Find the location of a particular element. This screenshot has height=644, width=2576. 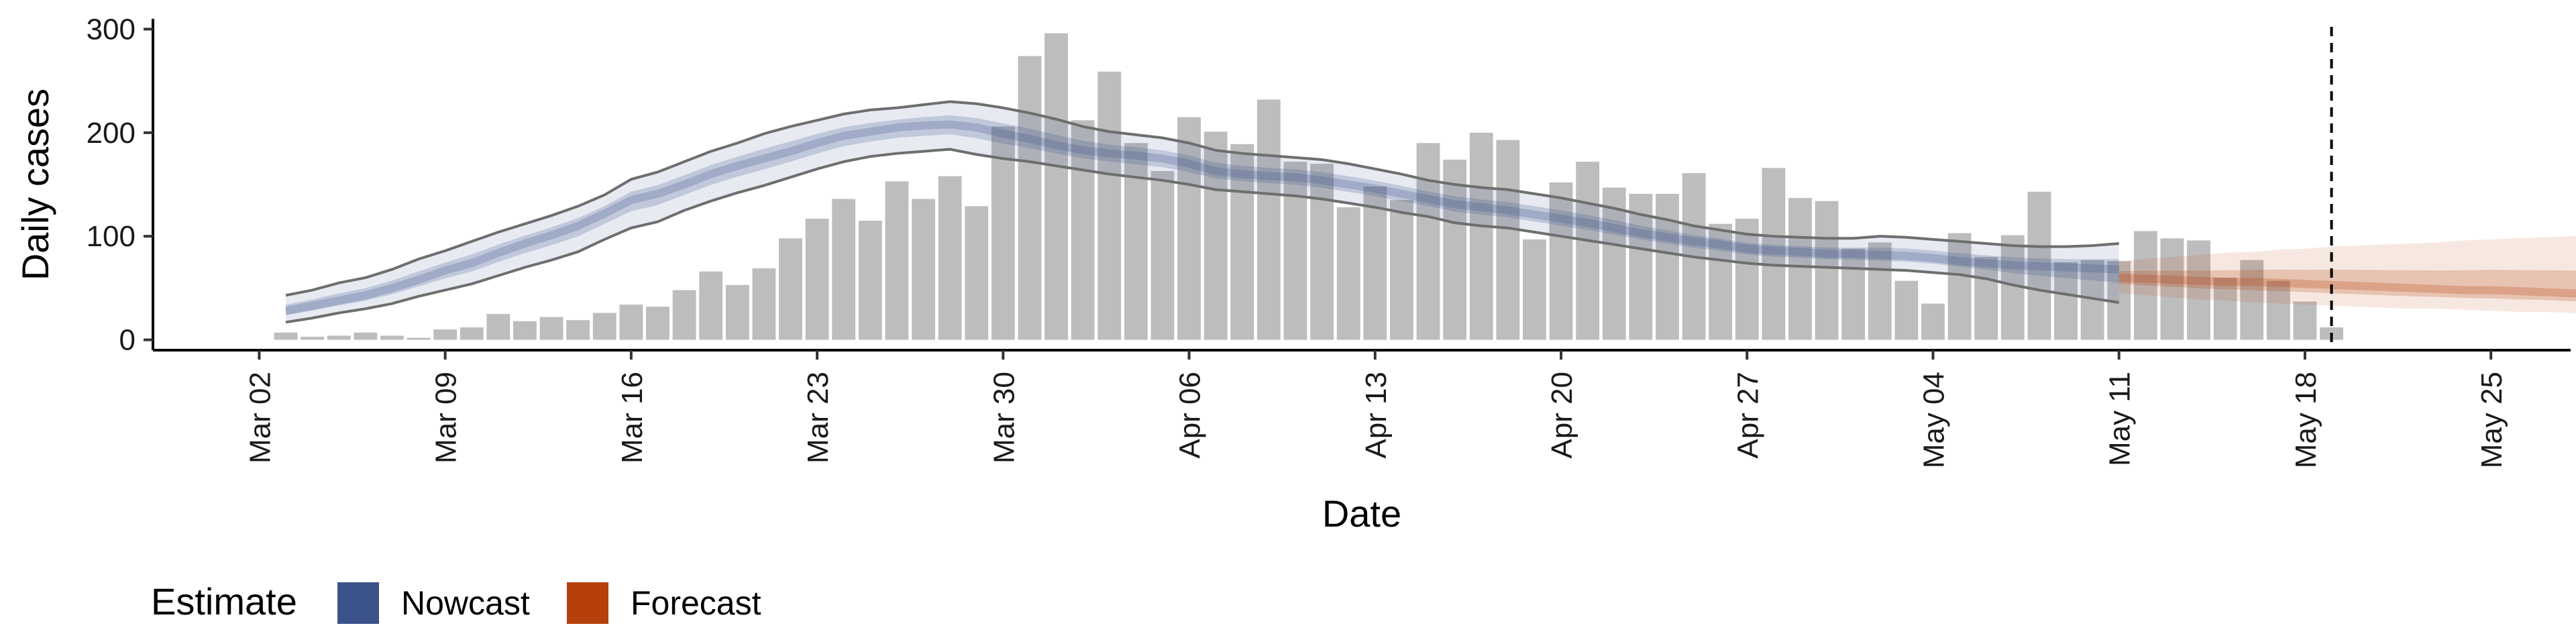

legend-item-forecast: Forecast is located at coordinates (664, 603).